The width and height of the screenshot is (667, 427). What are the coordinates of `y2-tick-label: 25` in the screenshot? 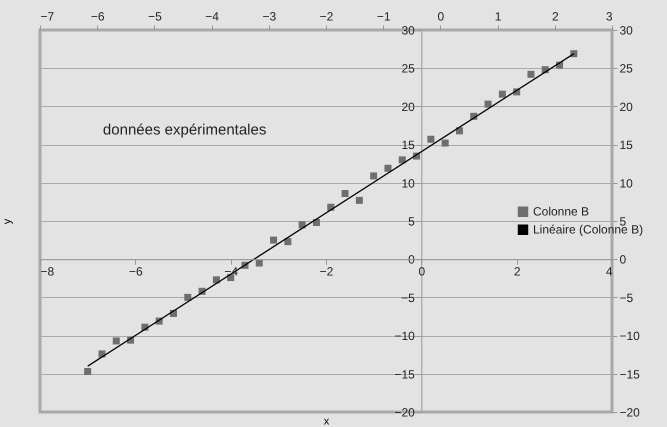 It's located at (627, 69).